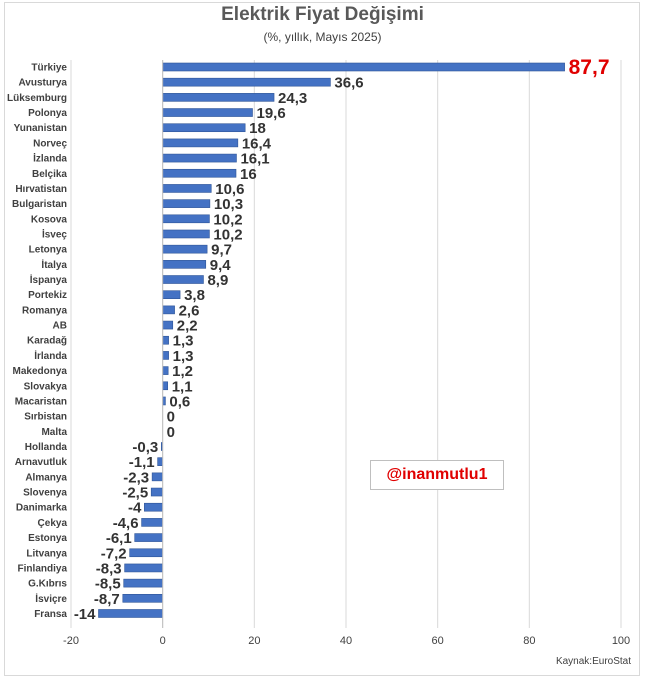  I want to click on value-label: 36,6, so click(348, 83).